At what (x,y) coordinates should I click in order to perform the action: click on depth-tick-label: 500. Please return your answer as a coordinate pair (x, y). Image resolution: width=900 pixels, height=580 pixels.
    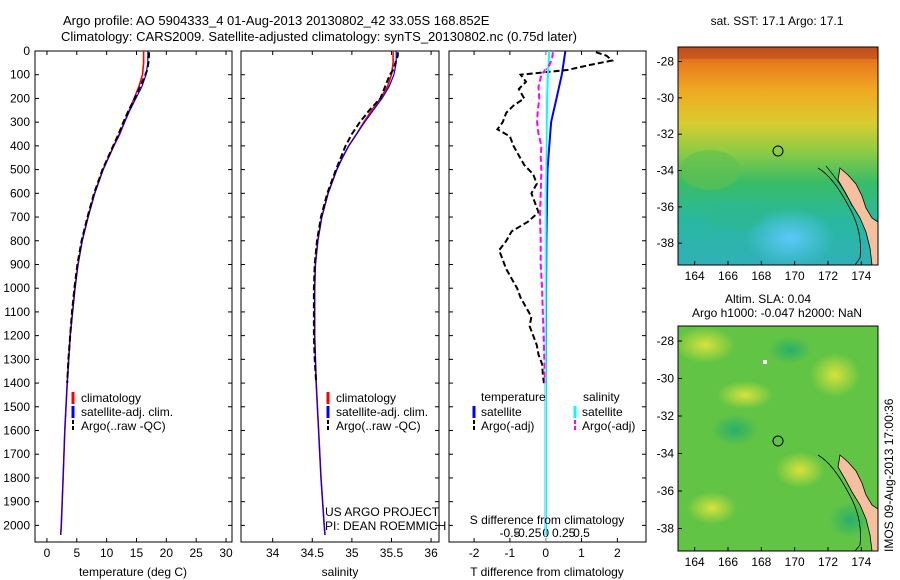
    Looking at the image, I should click on (20, 170).